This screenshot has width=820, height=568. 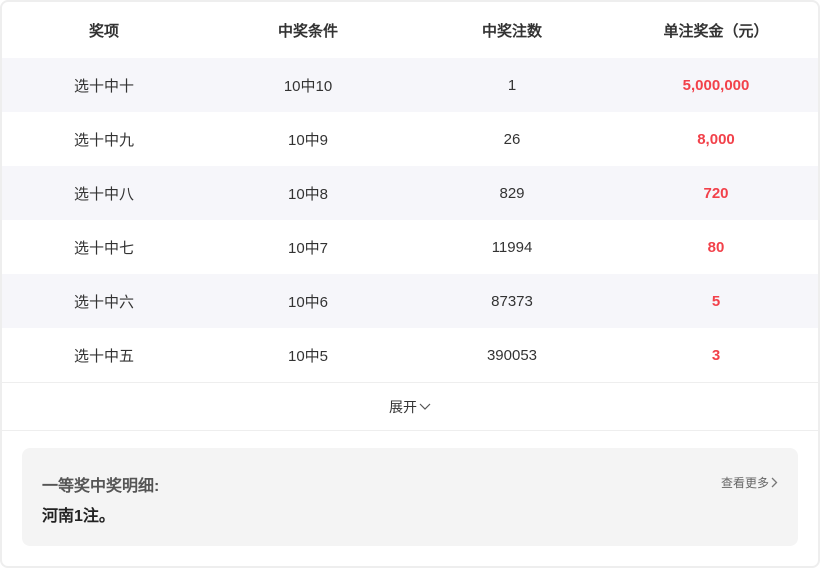 I want to click on prize-amount-cell: 8,000, so click(x=716, y=139).